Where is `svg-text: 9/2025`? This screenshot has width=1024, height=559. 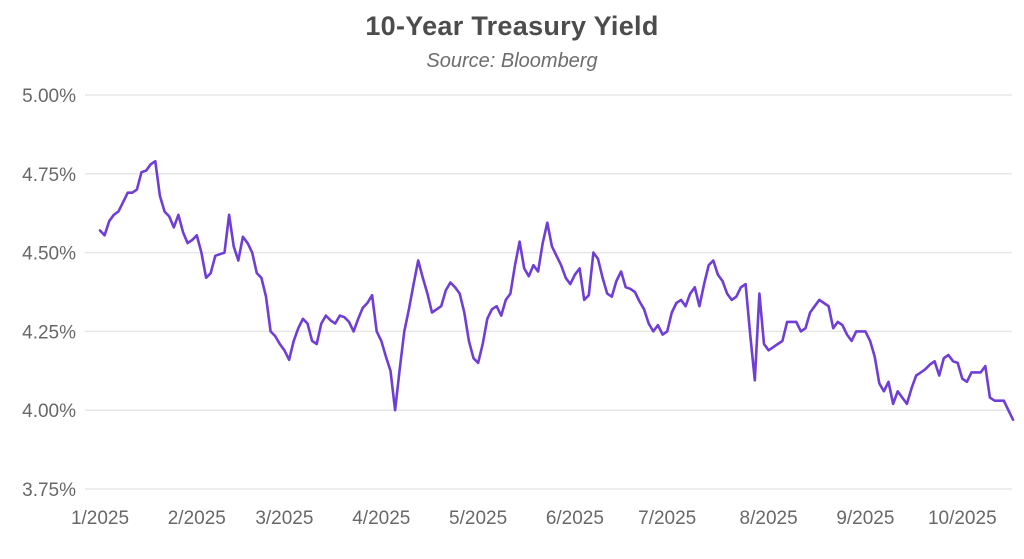
svg-text: 9/2025 is located at coordinates (865, 518).